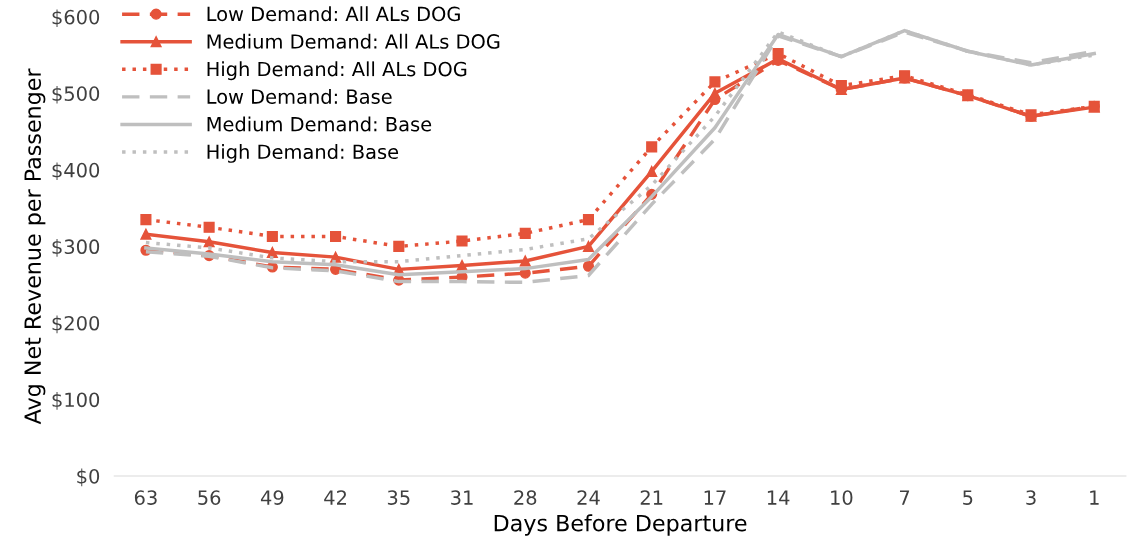 This screenshot has width=1143, height=560. What do you see at coordinates (620, 525) in the screenshot?
I see `x-axis-title: Days Before Departure` at bounding box center [620, 525].